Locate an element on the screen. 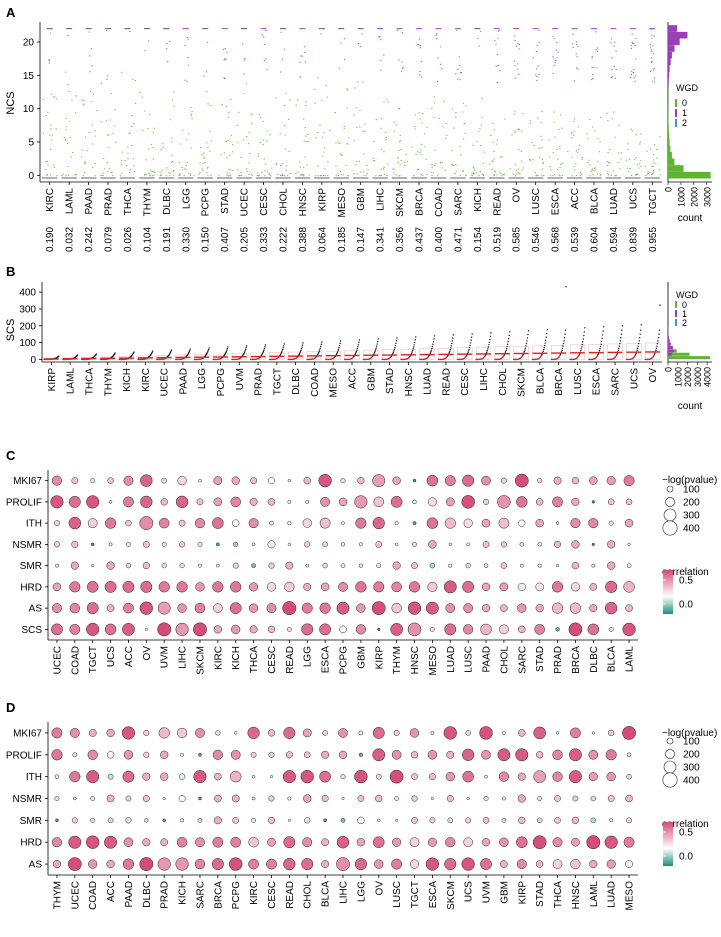 This screenshot has width=721, height=937. x-value-label: 0.955 is located at coordinates (653, 239).